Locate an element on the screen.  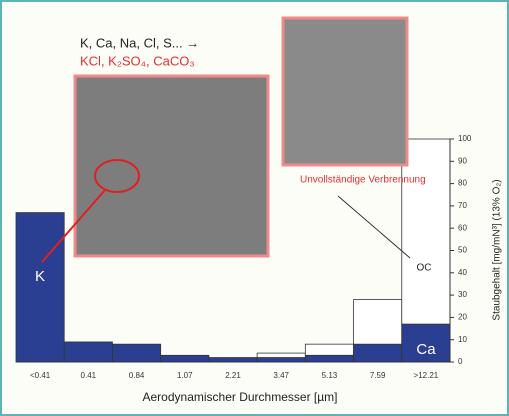
y-tick-label: 90 is located at coordinates (462, 160).